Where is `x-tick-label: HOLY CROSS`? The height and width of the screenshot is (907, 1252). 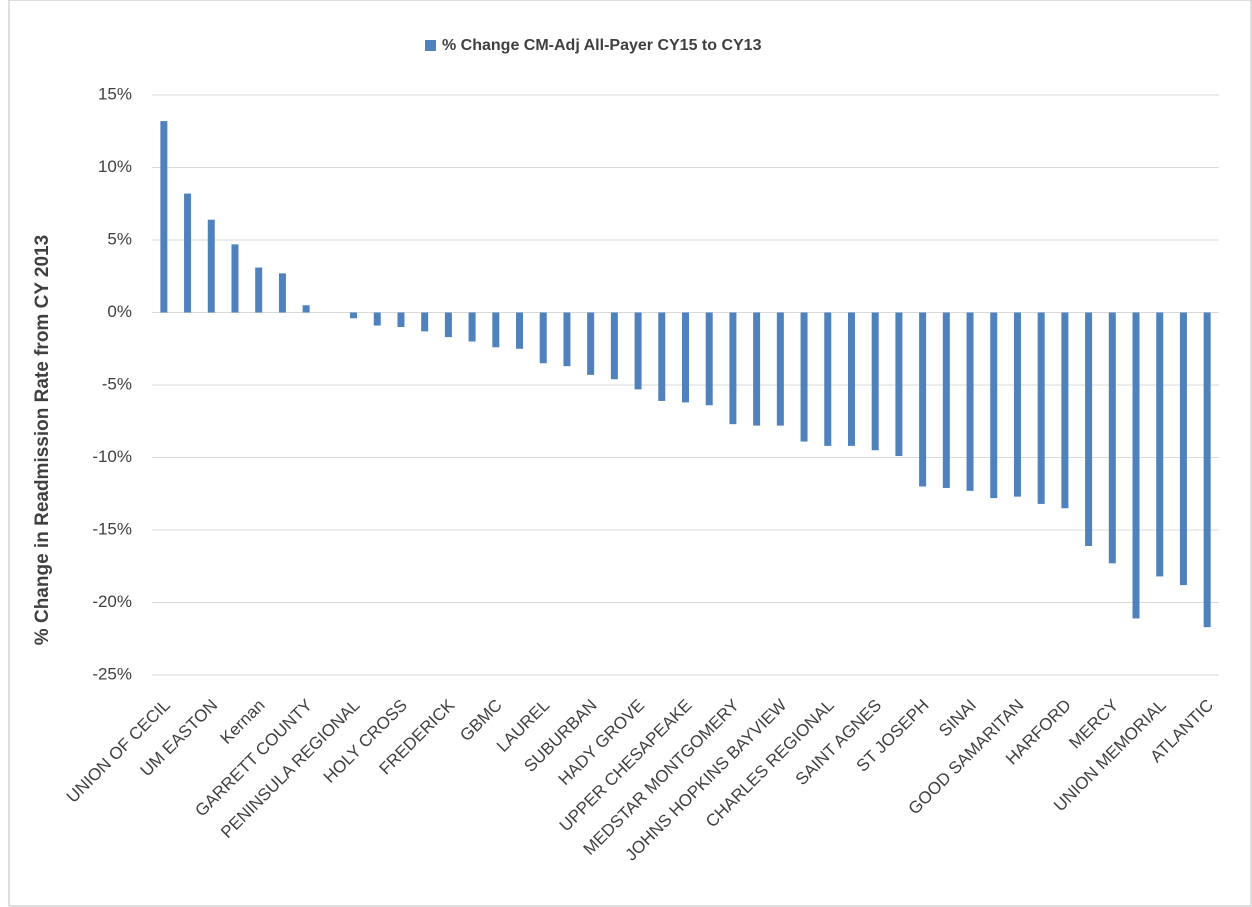
x-tick-label: HOLY CROSS is located at coordinates (365, 741).